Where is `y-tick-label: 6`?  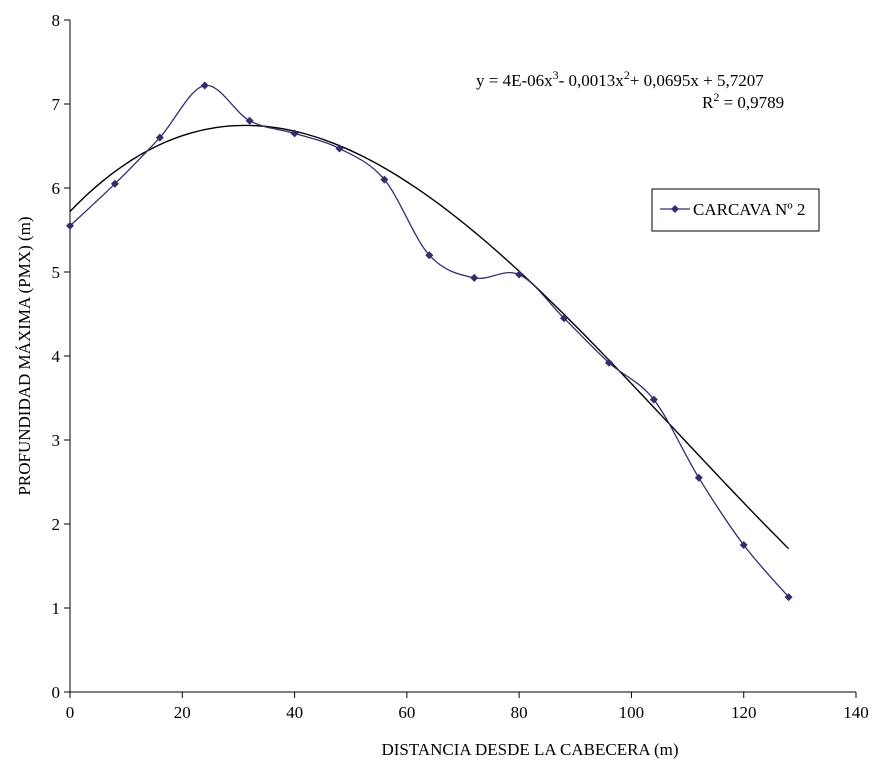 y-tick-label: 6 is located at coordinates (56, 188).